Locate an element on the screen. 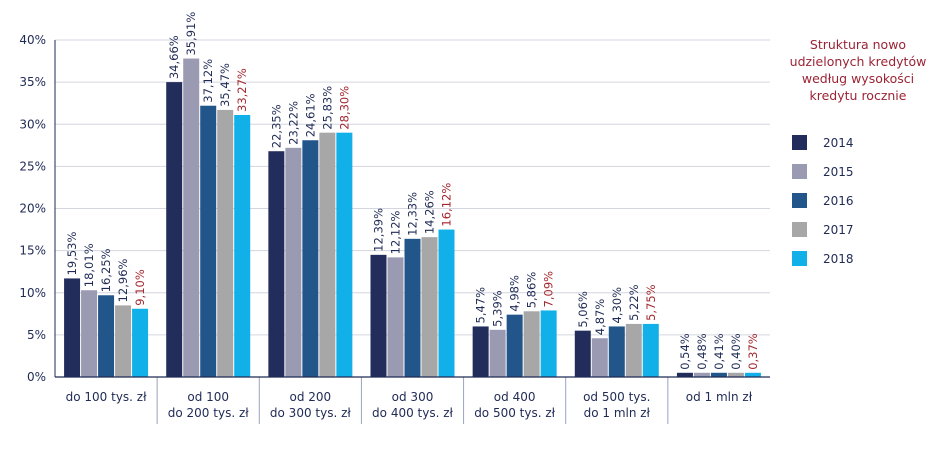  data-label: 5,47% is located at coordinates (481, 305).